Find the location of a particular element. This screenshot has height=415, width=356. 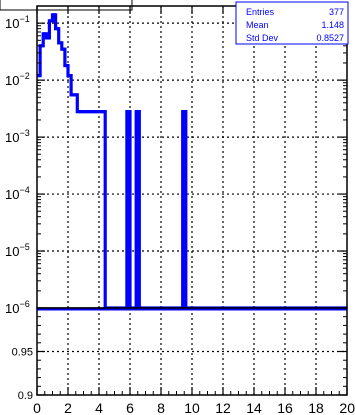

bottom-x-tick-label: 0 is located at coordinates (37, 407).